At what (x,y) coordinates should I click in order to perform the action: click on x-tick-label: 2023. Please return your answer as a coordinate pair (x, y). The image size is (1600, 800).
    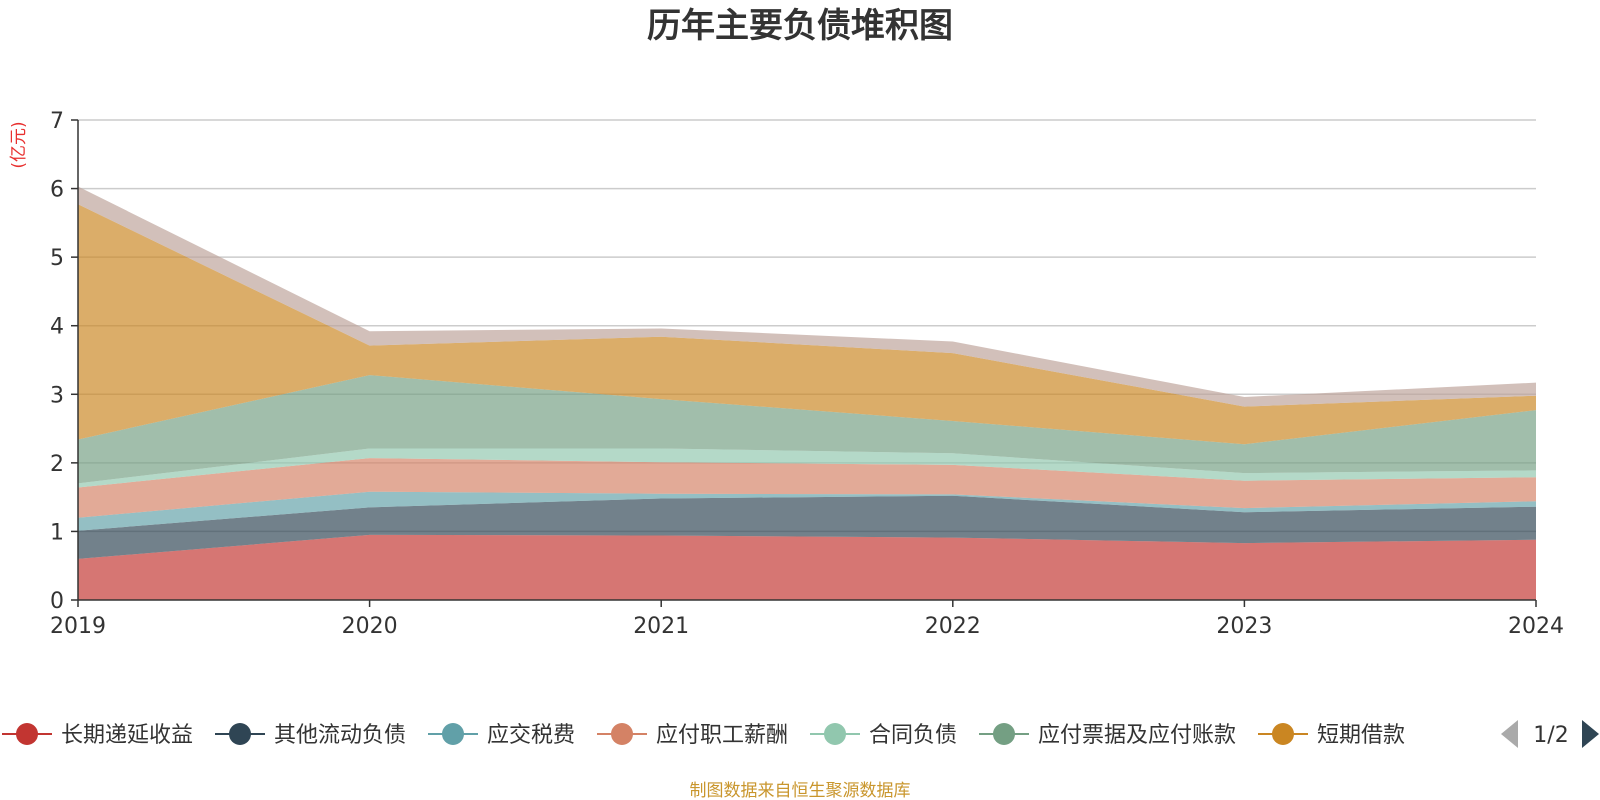
    Looking at the image, I should click on (1244, 626).